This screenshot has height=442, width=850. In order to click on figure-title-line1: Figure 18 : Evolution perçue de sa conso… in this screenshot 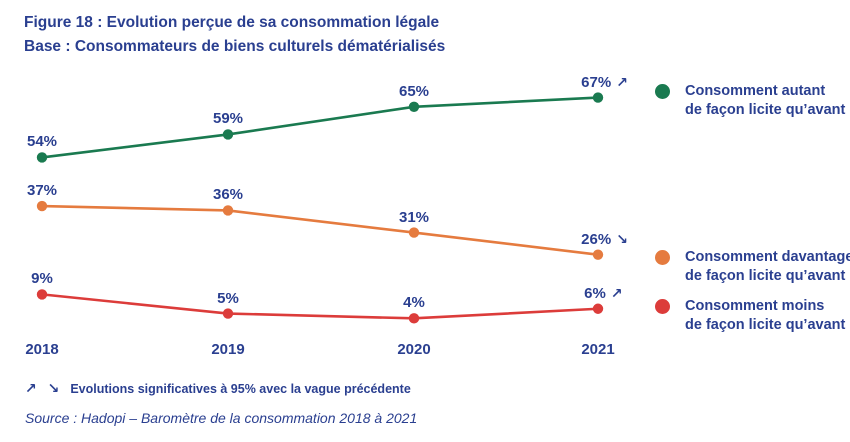, I will do `click(232, 22)`.